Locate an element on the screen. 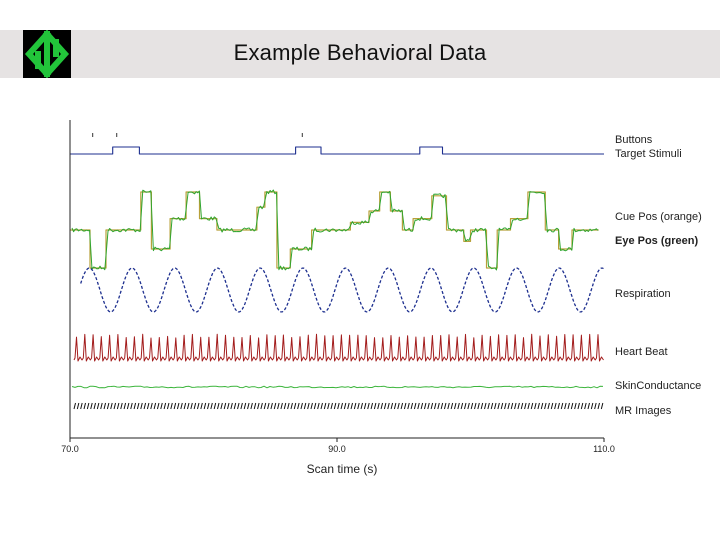 This screenshot has height=545, width=720. skin-conductance-line is located at coordinates (337, 387).